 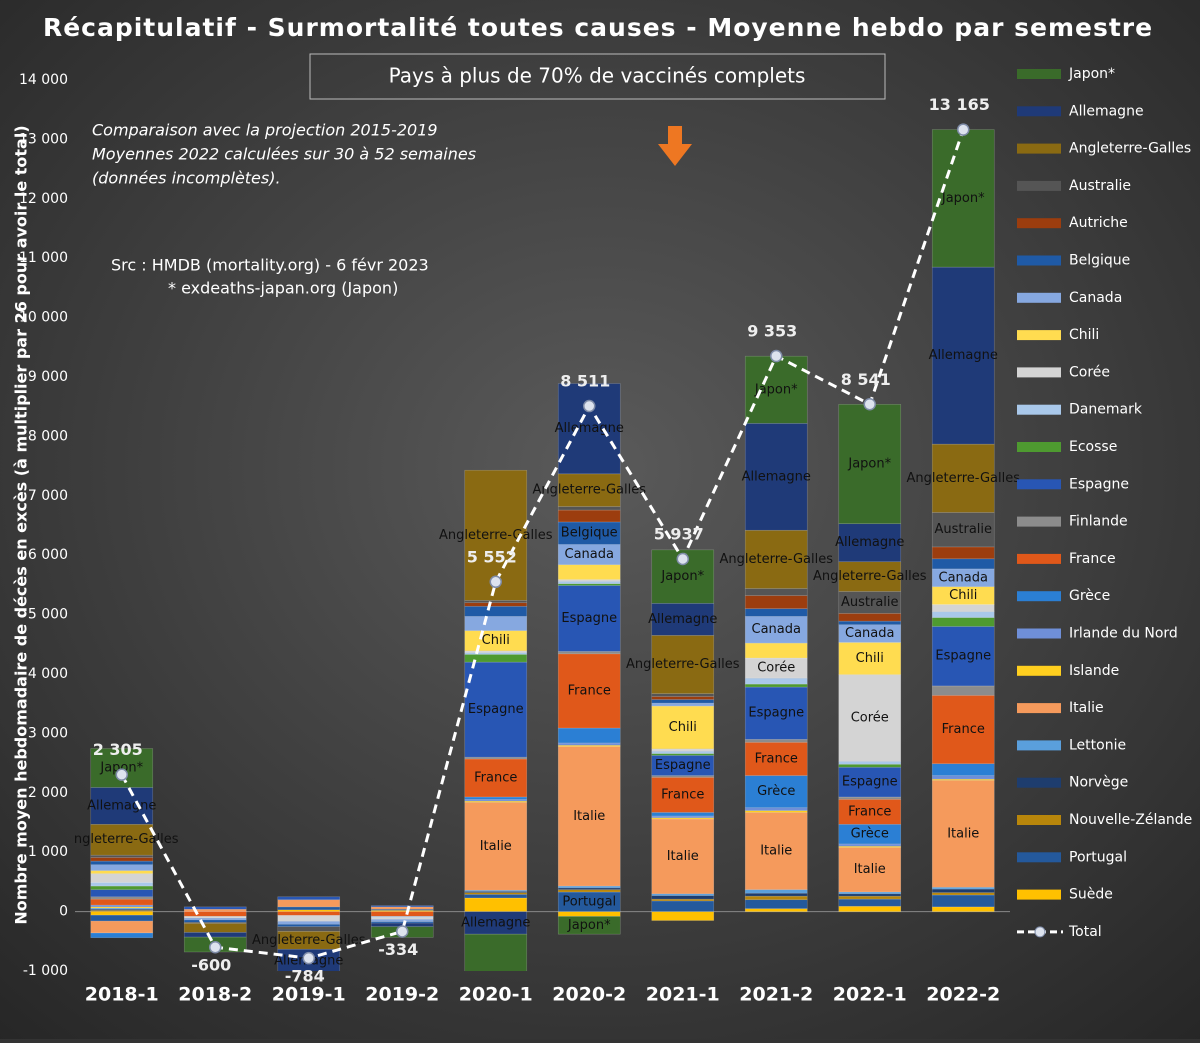 I want to click on subtitle-box, so click(x=597, y=76).